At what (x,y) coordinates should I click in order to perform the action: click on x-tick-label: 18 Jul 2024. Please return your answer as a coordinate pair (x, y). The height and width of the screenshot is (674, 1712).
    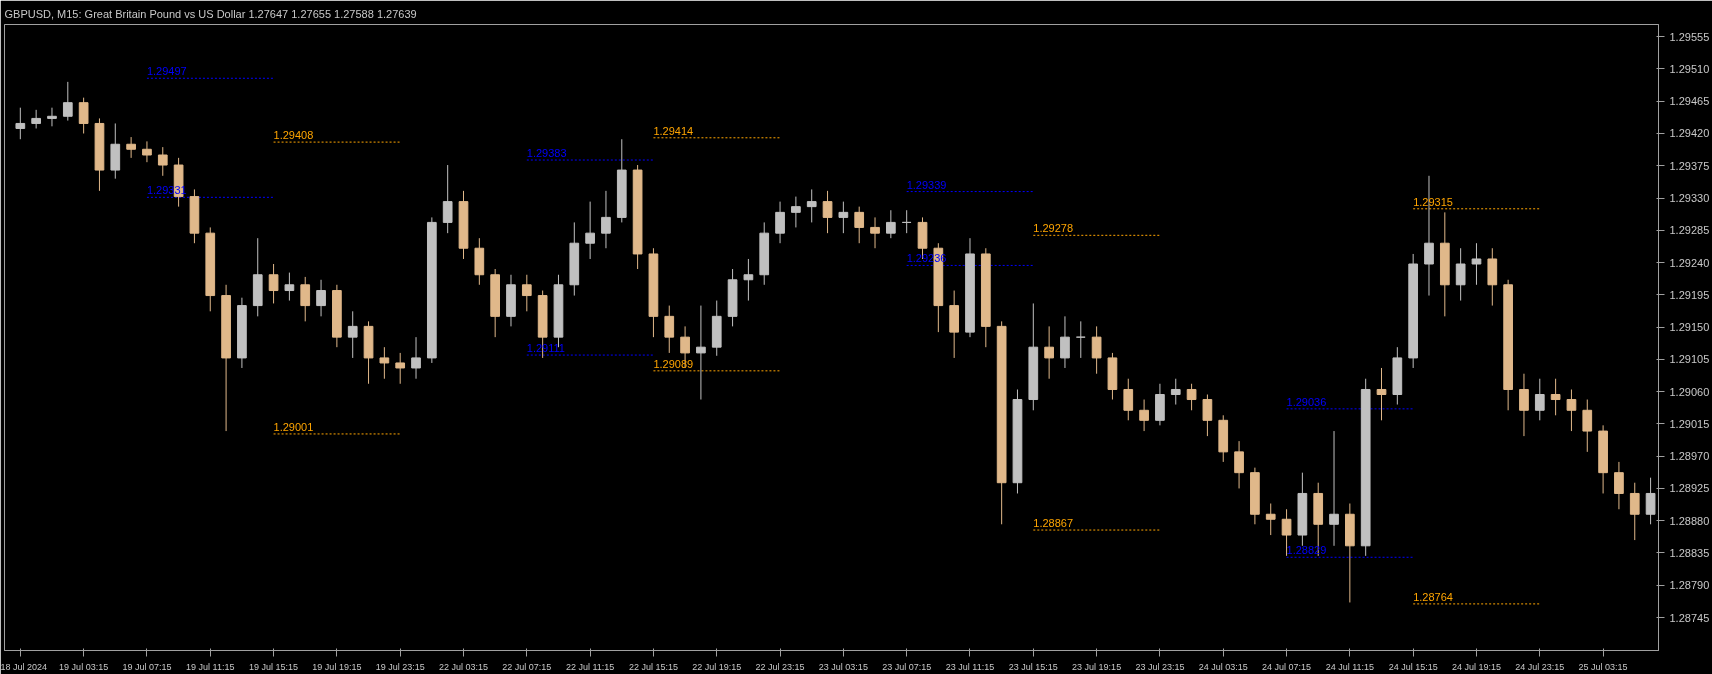
    Looking at the image, I should click on (24, 666).